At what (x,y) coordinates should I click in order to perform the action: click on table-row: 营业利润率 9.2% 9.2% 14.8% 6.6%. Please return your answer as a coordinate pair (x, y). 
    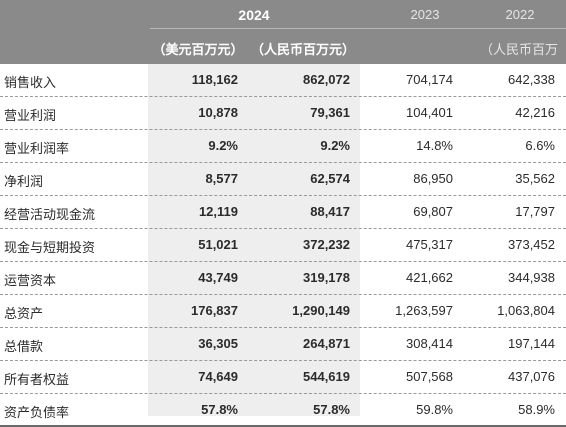
    Looking at the image, I should click on (283, 146).